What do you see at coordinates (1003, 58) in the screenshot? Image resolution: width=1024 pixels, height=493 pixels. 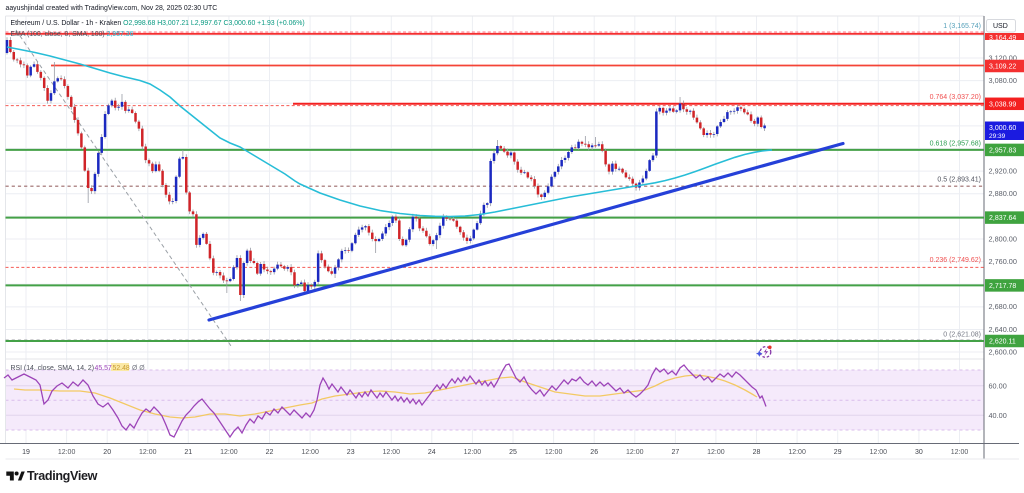 I see `svg-text: 3,120.00` at bounding box center [1003, 58].